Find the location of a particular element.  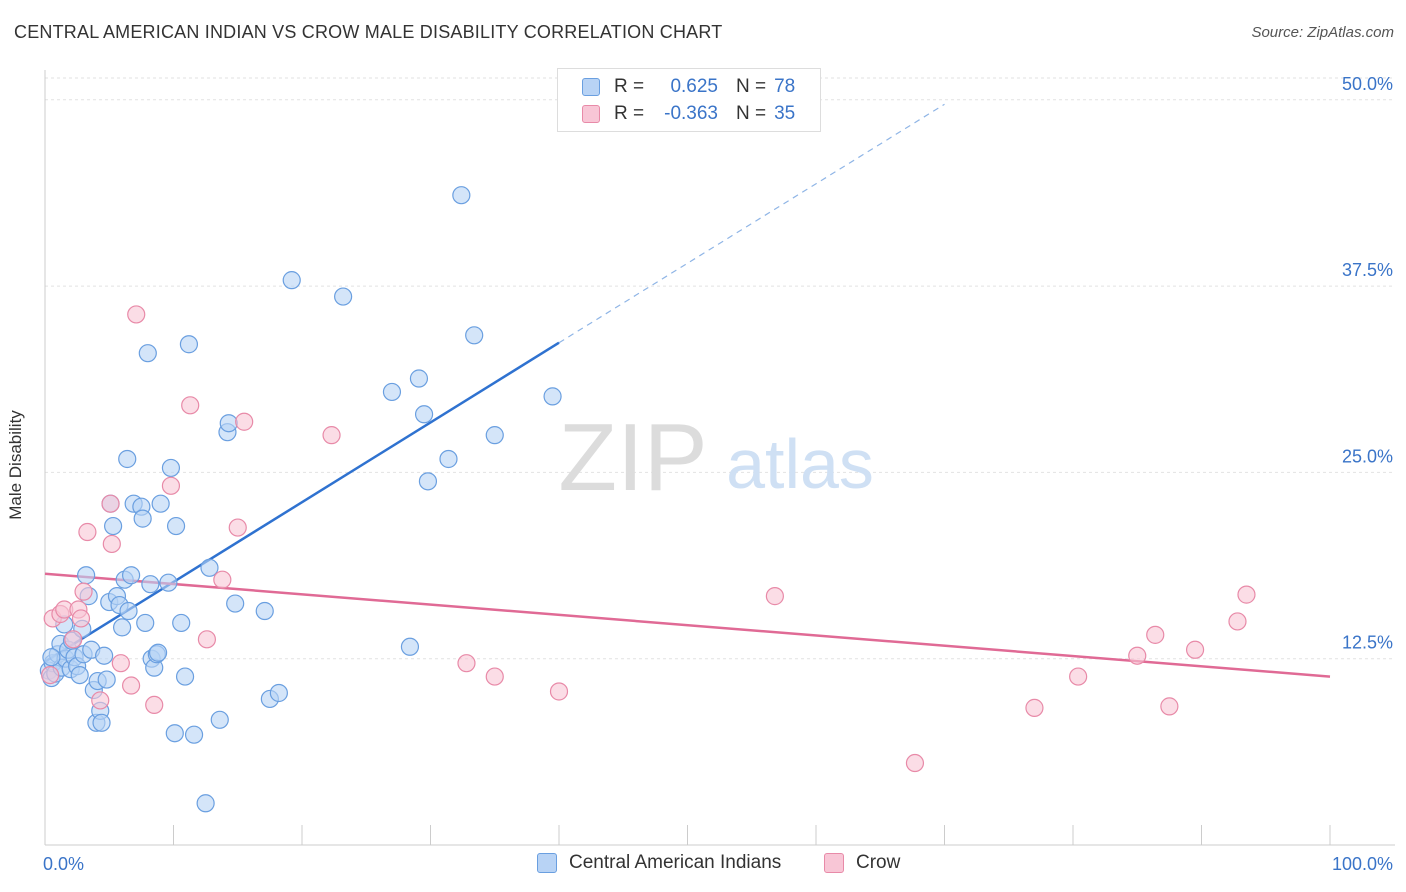

legend-item-central-american-indians: Central American Indians is located at coordinates (659, 863).